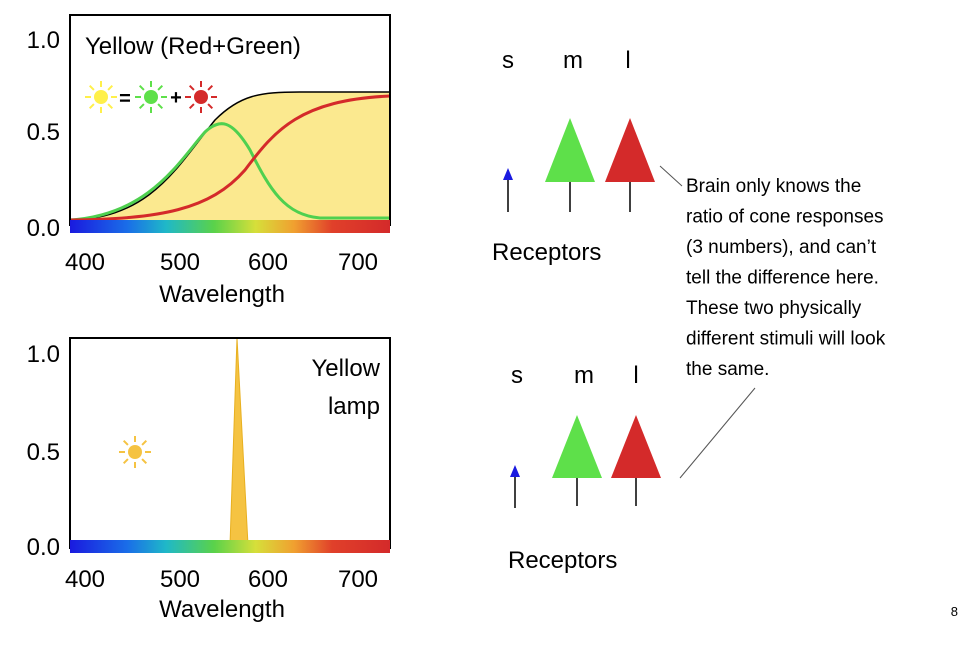  I want to click on green-curve, so click(229, 172).